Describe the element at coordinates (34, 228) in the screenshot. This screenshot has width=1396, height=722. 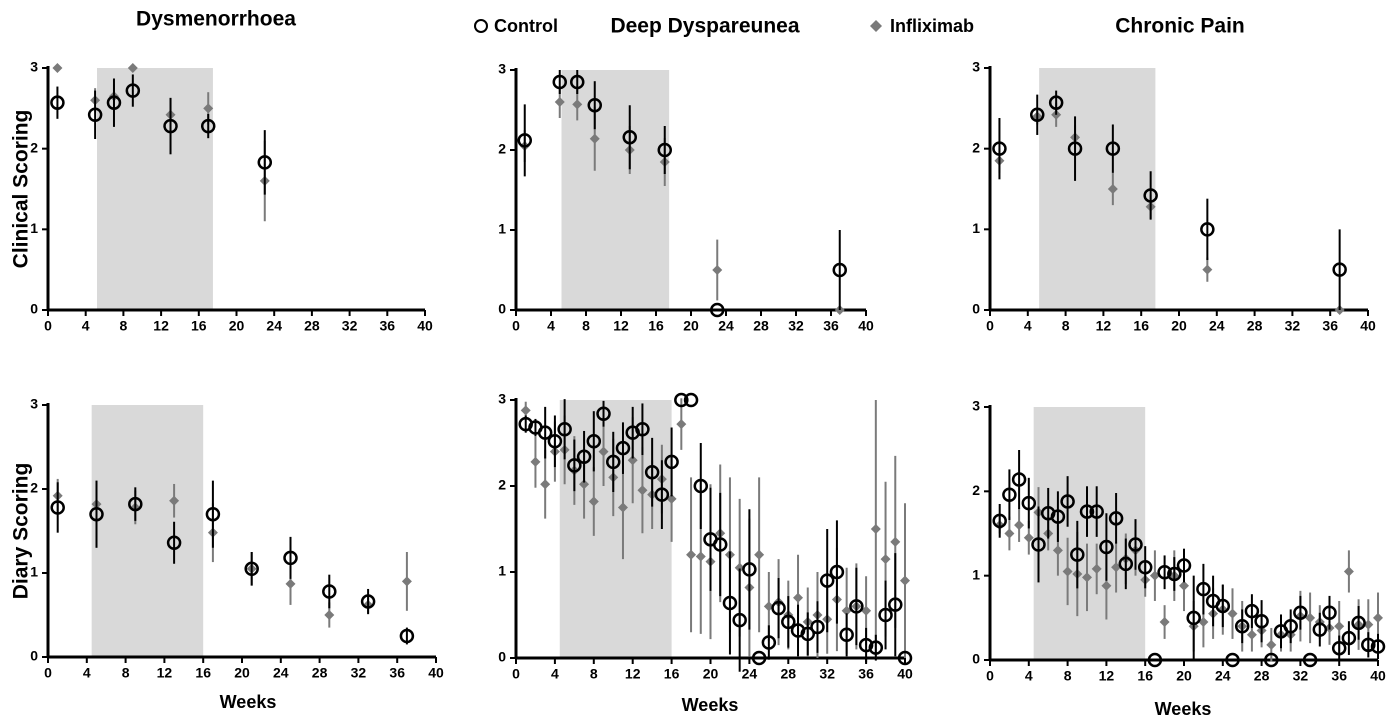
I see `y-tick-label: 1` at that location.